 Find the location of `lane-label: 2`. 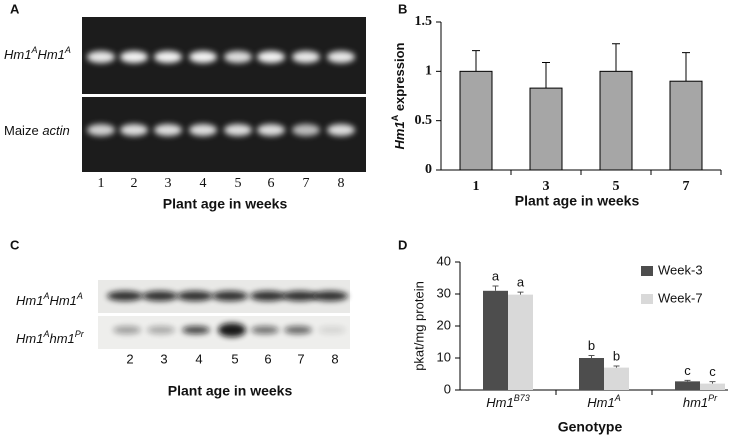

lane-label: 2 is located at coordinates (134, 183).